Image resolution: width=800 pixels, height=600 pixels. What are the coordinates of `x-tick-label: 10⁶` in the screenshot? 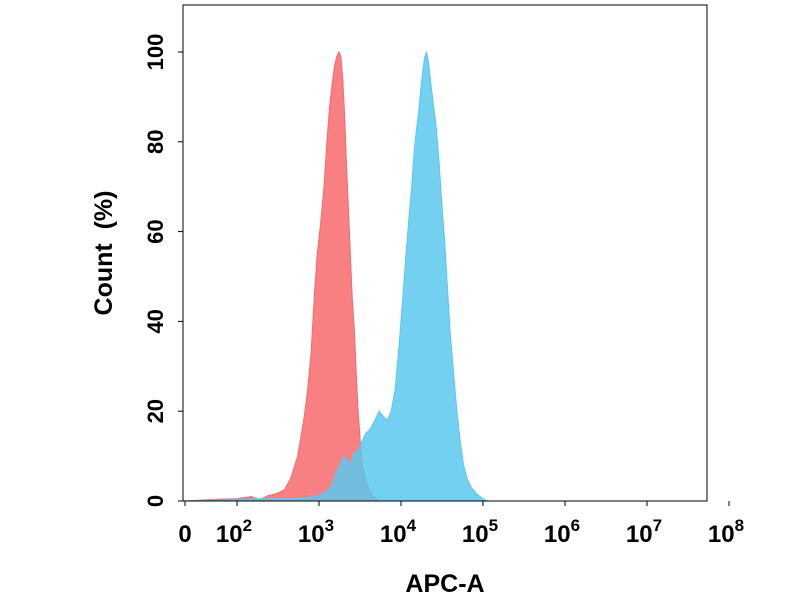 It's located at (562, 532).